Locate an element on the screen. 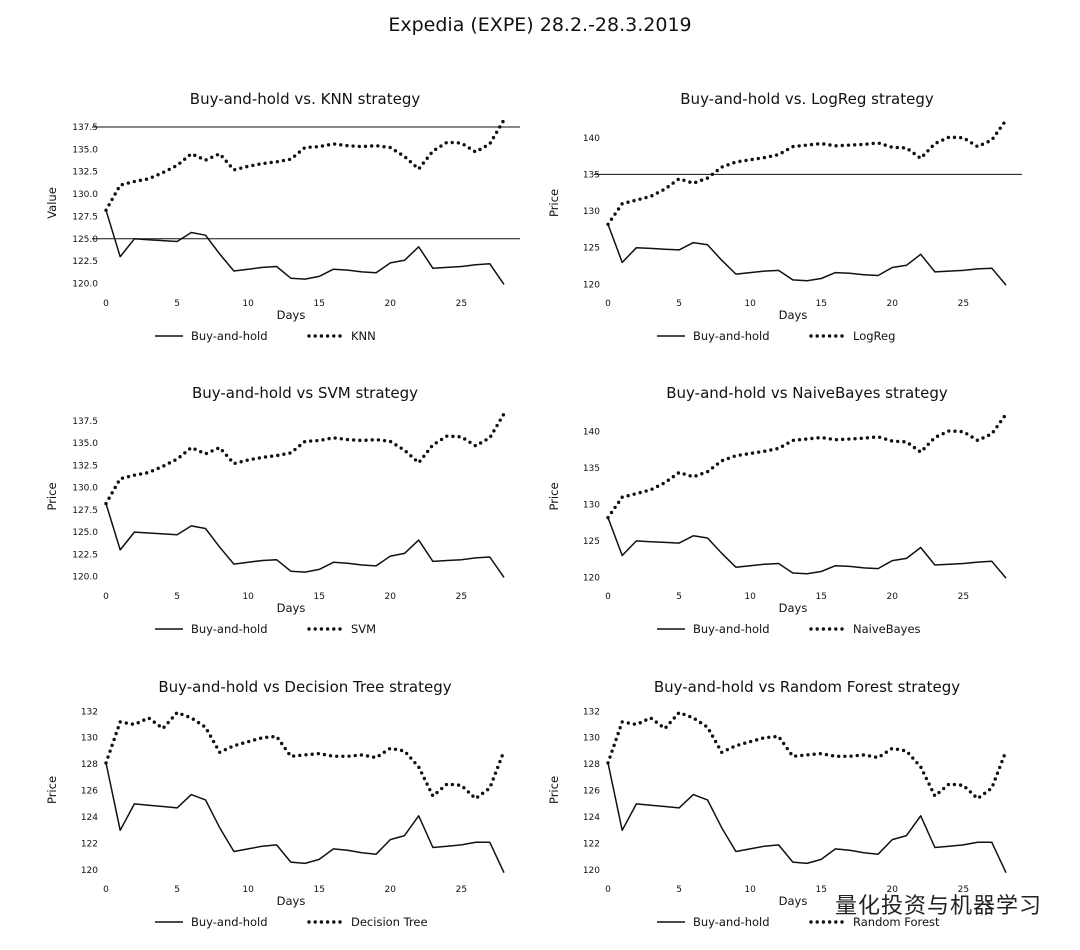 The height and width of the screenshot is (950, 1080). legend: Buy-and-hold KNN is located at coordinates (265, 336).